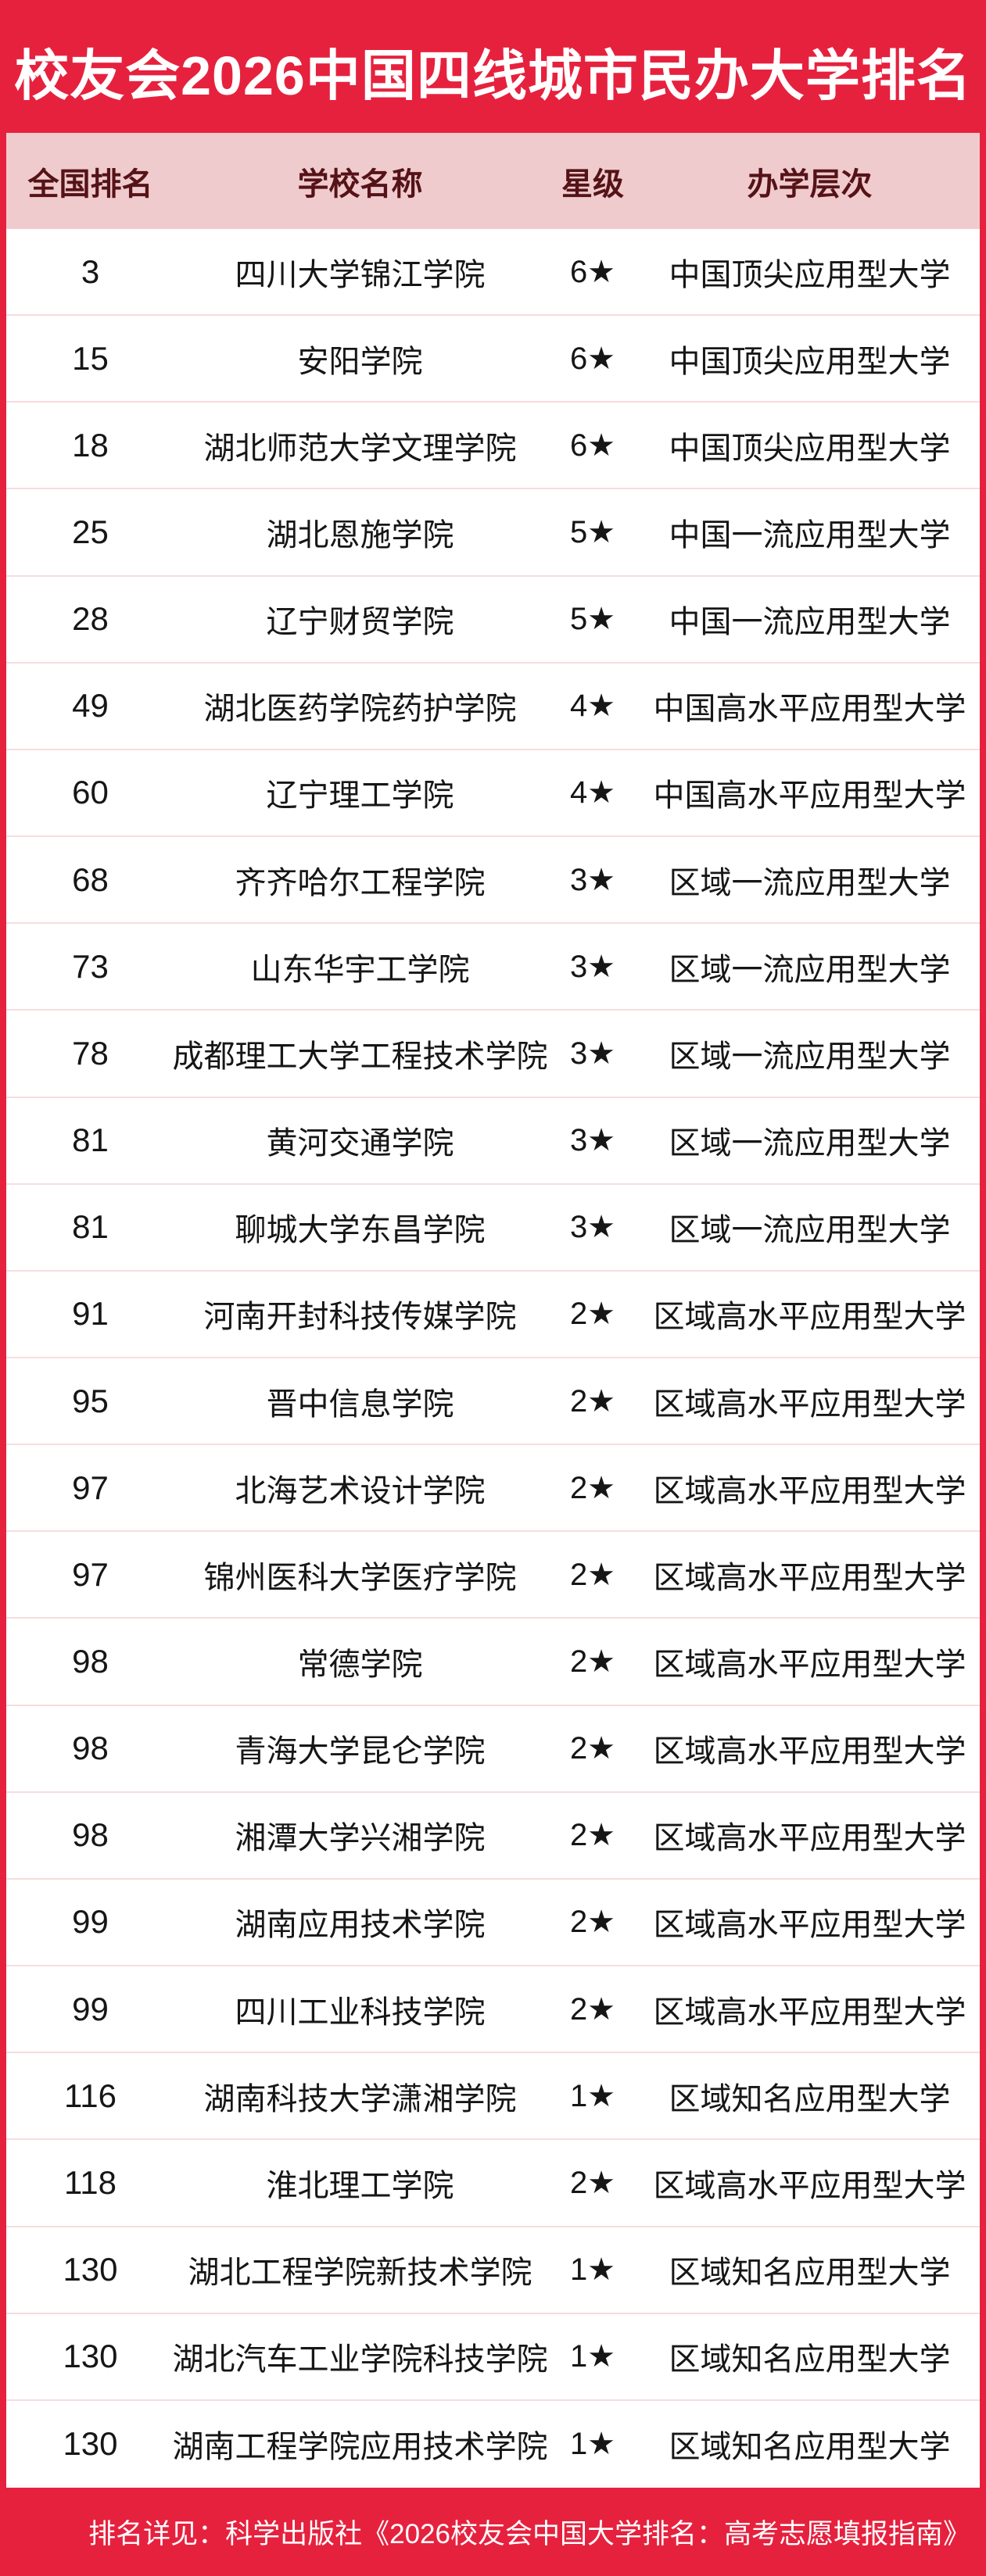 The height and width of the screenshot is (2576, 986). What do you see at coordinates (360, 1230) in the screenshot?
I see `school-name-cell: 聊城大学东昌学院` at bounding box center [360, 1230].